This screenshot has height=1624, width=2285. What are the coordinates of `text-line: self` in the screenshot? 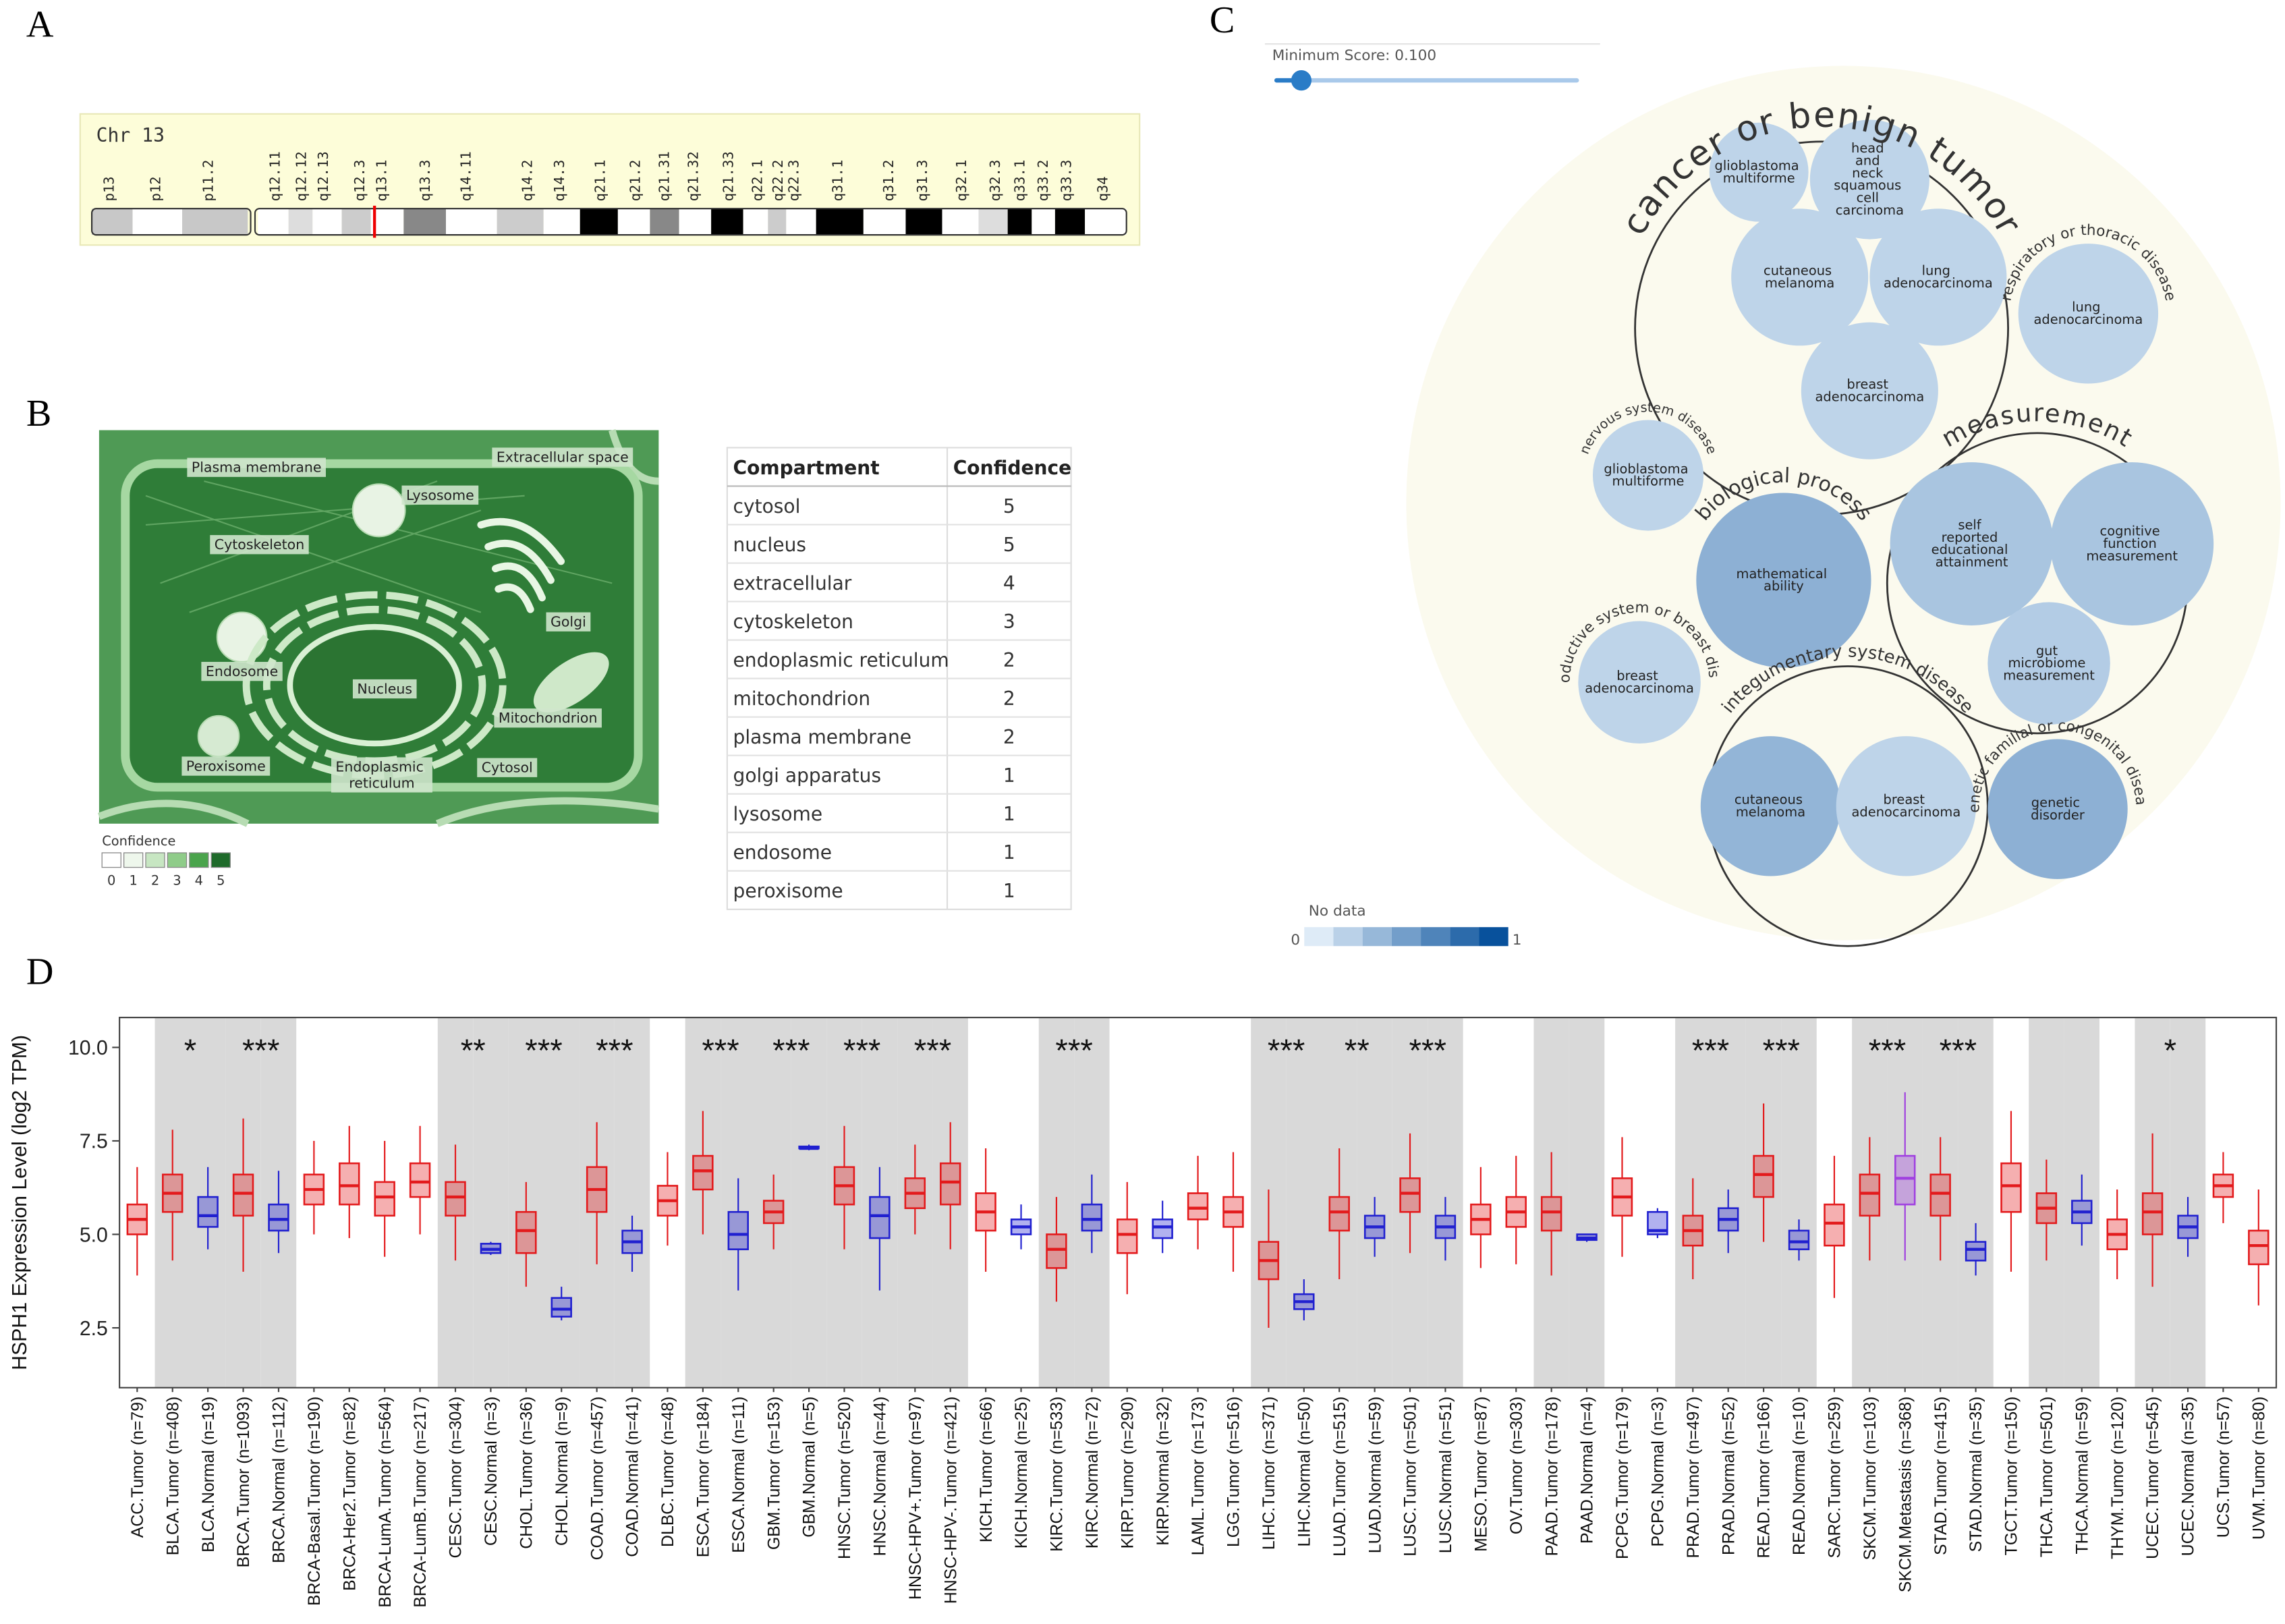 It's located at (1971, 524).